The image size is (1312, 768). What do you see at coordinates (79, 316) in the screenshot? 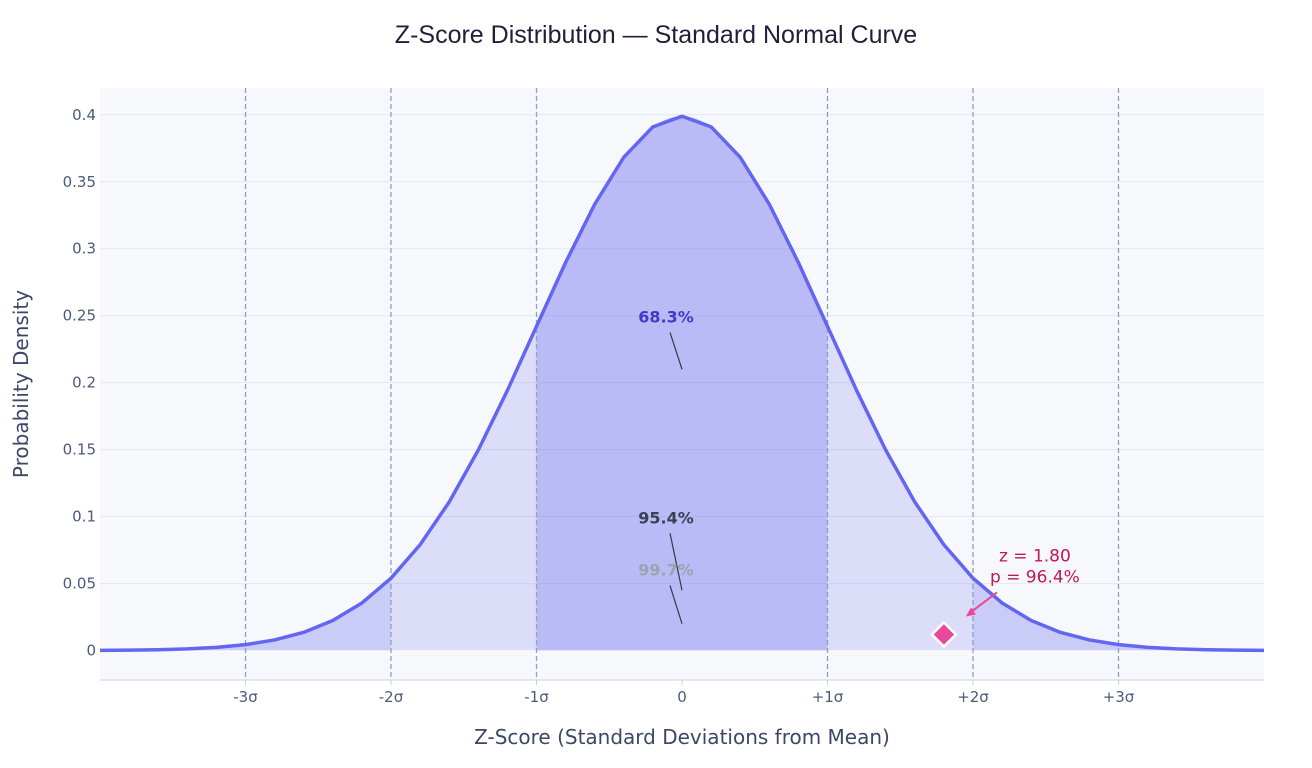
I see `y-tick-label: 0.25` at bounding box center [79, 316].